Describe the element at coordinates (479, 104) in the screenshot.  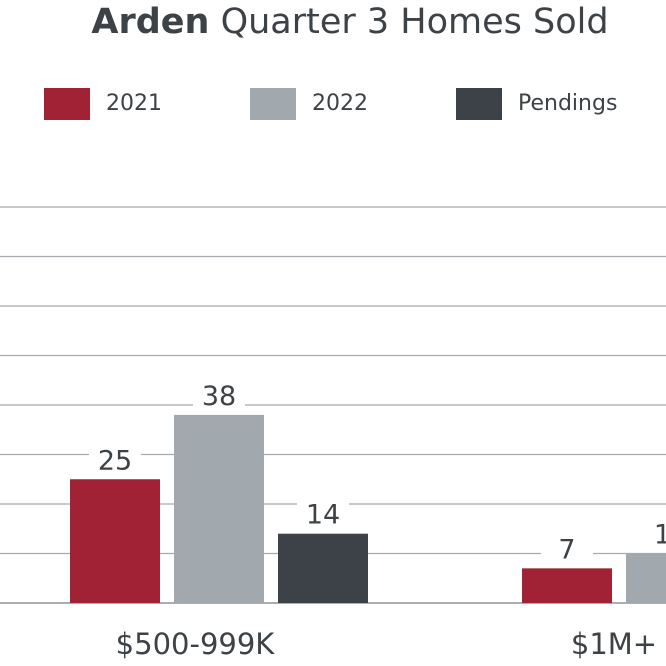
I see `legend-swatch-pendings` at that location.